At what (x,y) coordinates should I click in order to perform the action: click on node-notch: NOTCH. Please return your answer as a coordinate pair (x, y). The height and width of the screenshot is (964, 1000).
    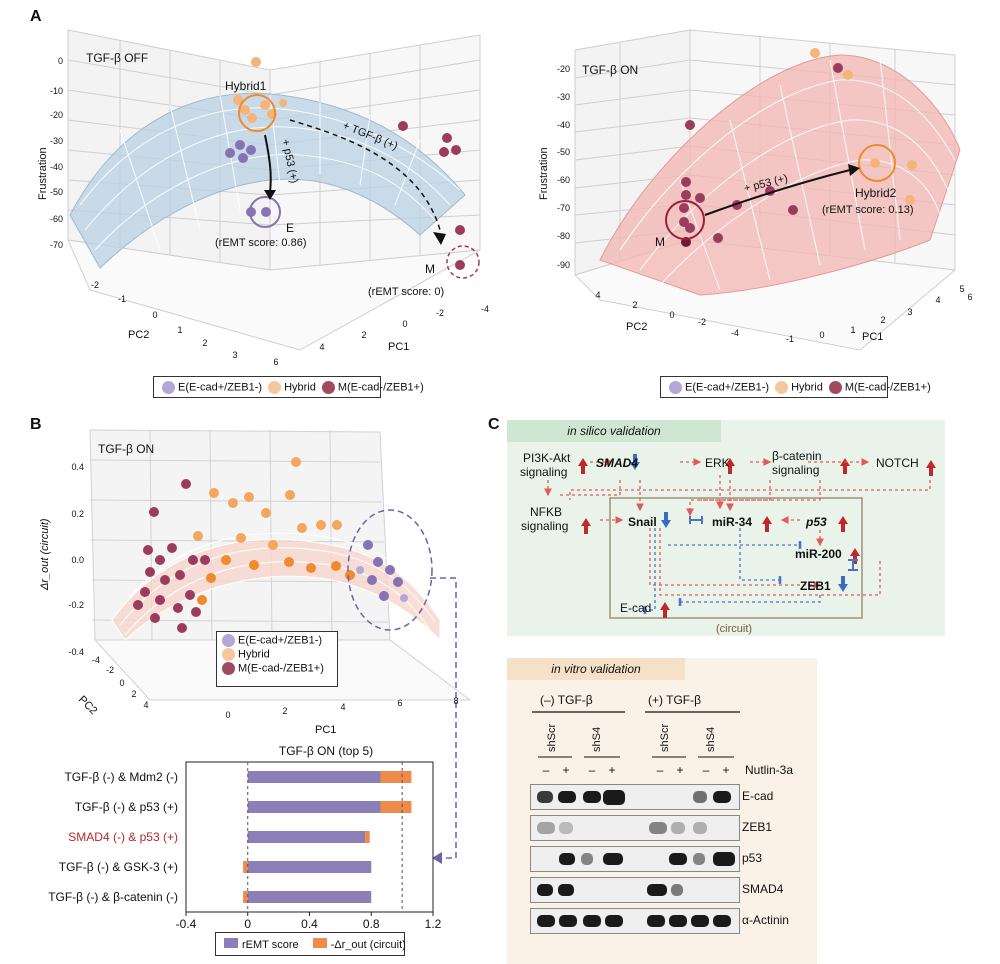
    Looking at the image, I should click on (897, 463).